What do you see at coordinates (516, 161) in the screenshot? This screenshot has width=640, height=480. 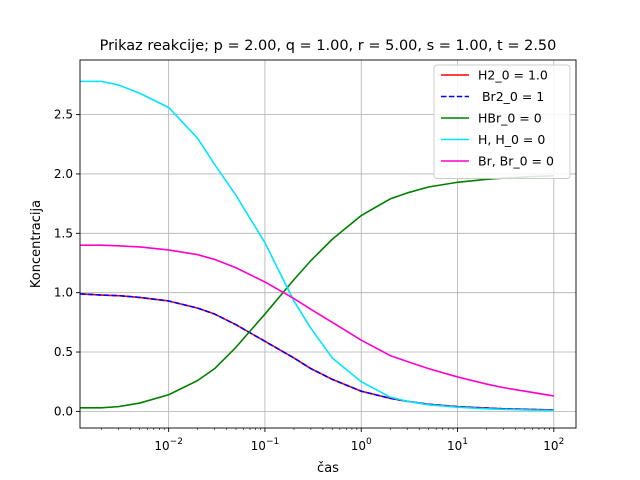 I see `legend-label-4: Br, Br_0 = 0` at bounding box center [516, 161].